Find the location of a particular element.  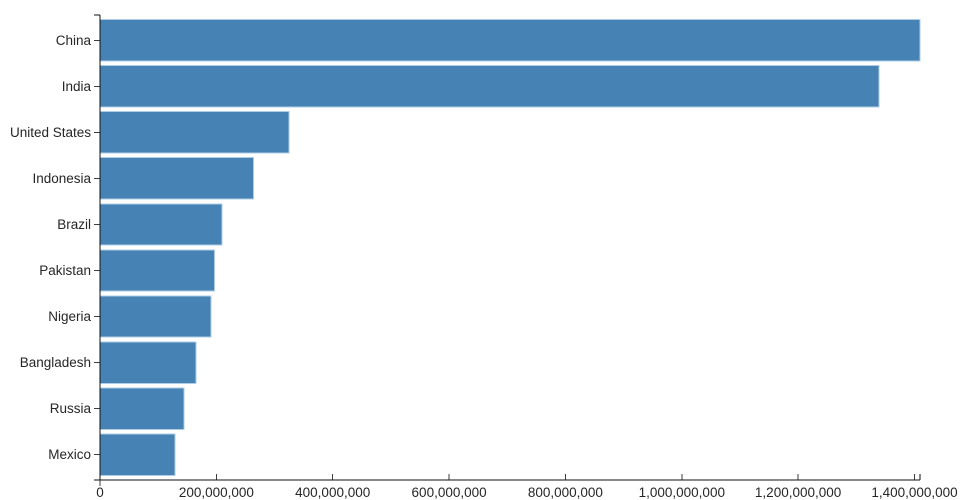

x-tick-label-5: 1,000,000,000 is located at coordinates (682, 492).